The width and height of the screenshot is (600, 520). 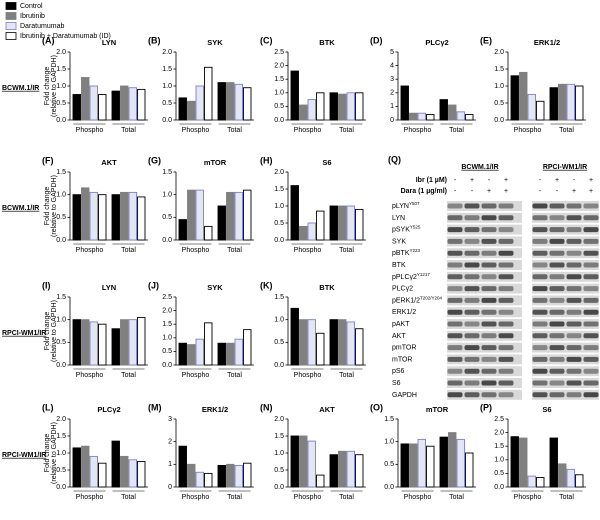 What do you see at coordinates (215, 162) in the screenshot?
I see `panel-title: mTOR` at bounding box center [215, 162].